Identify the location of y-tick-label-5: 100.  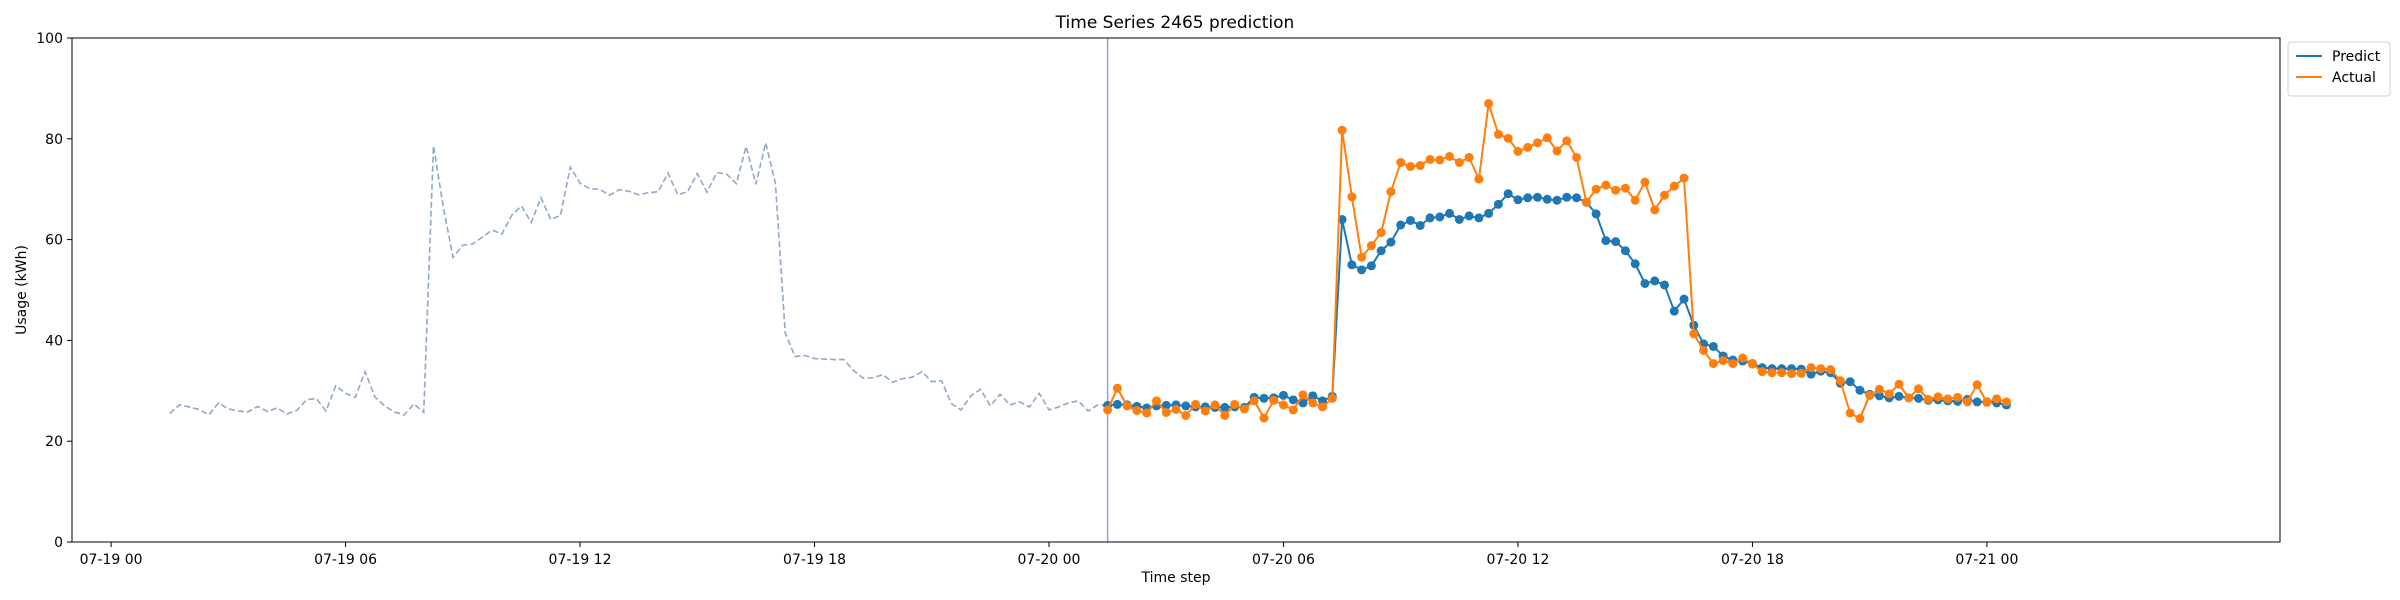
(49, 39).